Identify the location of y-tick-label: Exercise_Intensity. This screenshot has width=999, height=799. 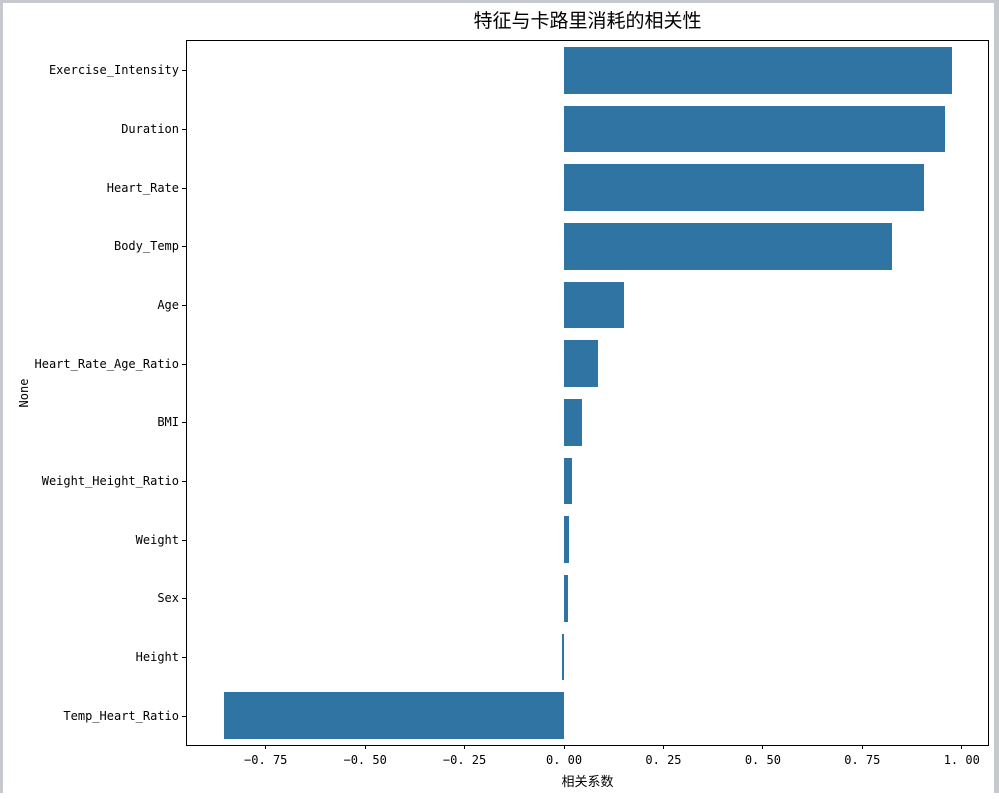
(113, 70).